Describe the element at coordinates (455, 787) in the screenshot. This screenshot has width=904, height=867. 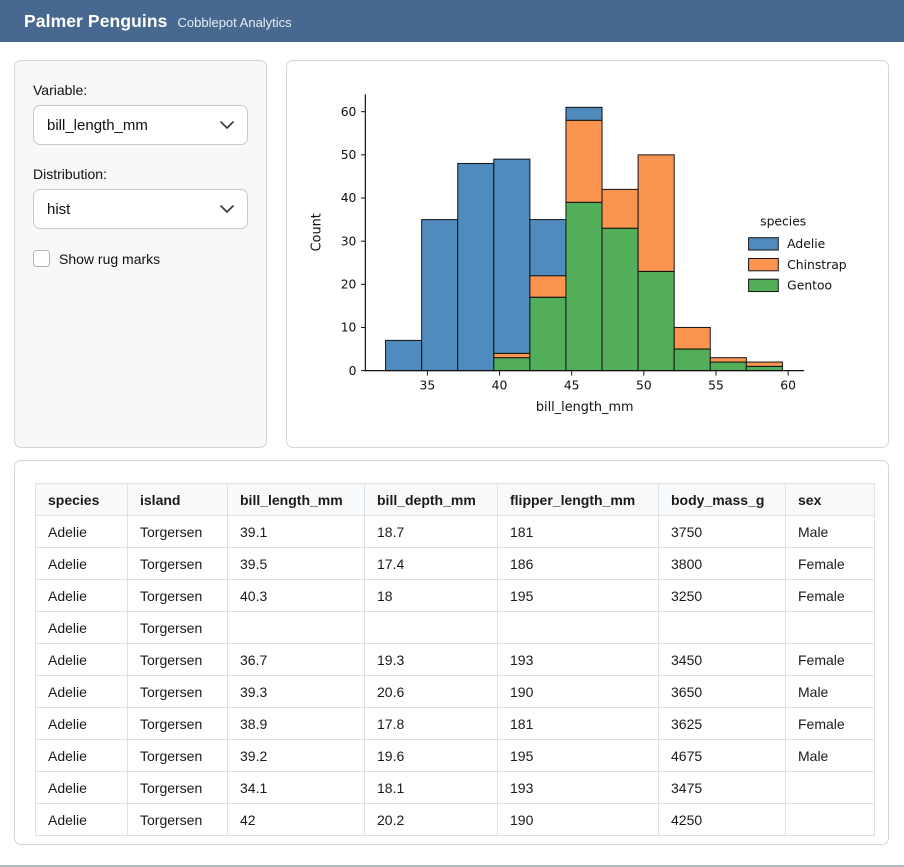
I see `table-row: Adelie Torgersen 34.1 18.1 193 3475` at that location.